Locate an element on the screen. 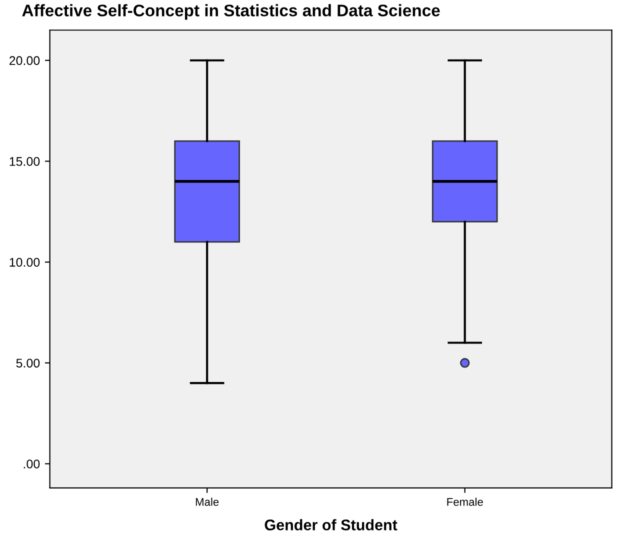 The image size is (623, 538). x-axis-title: Gender of Student is located at coordinates (331, 524).